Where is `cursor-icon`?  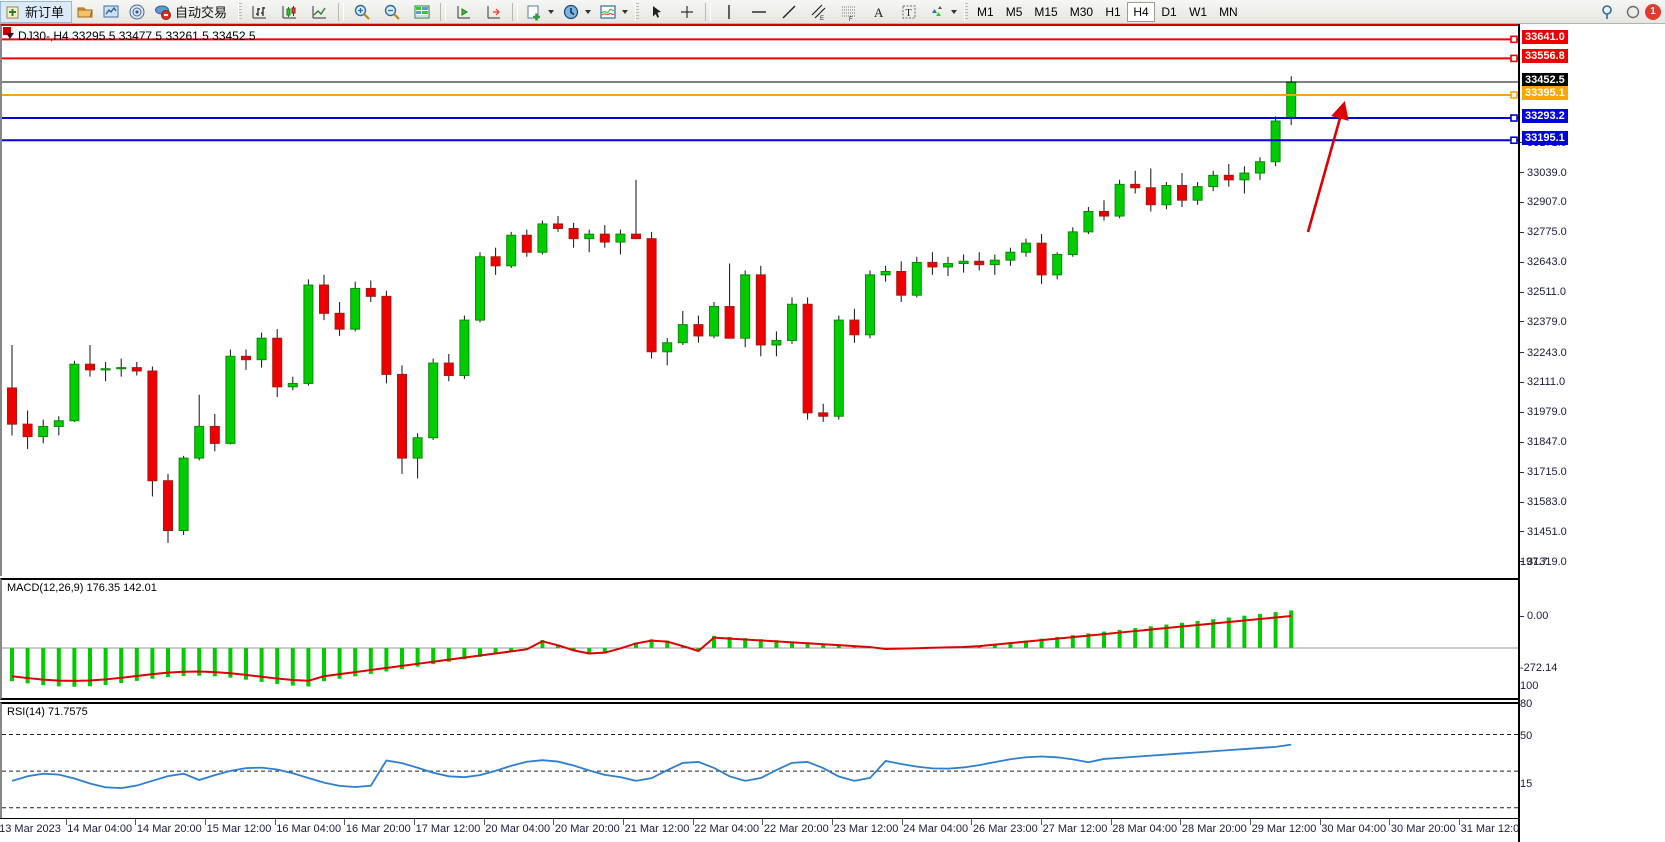
cursor-icon is located at coordinates (657, 12).